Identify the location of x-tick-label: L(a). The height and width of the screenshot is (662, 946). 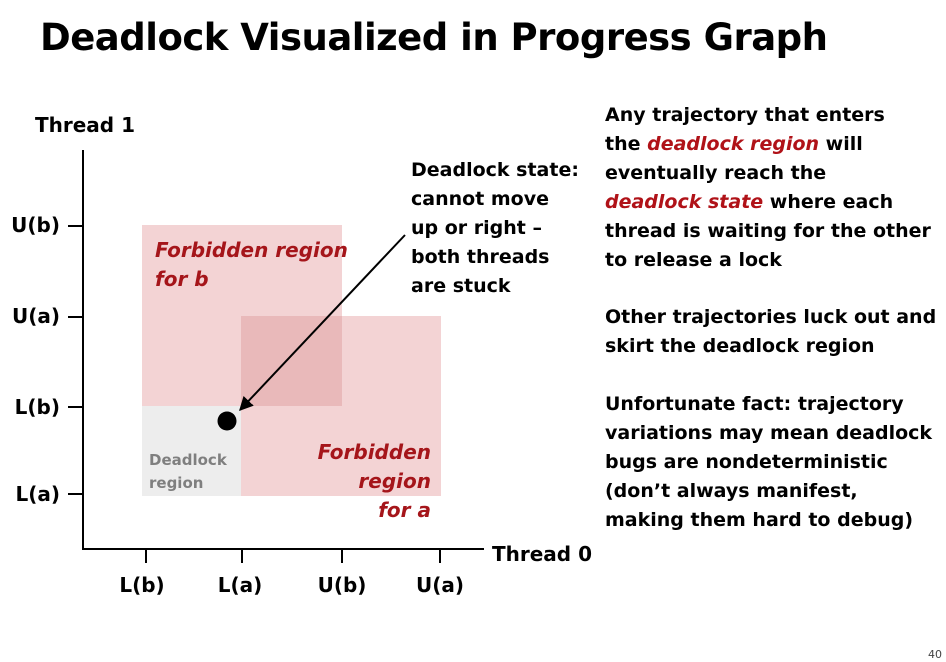
(240, 585).